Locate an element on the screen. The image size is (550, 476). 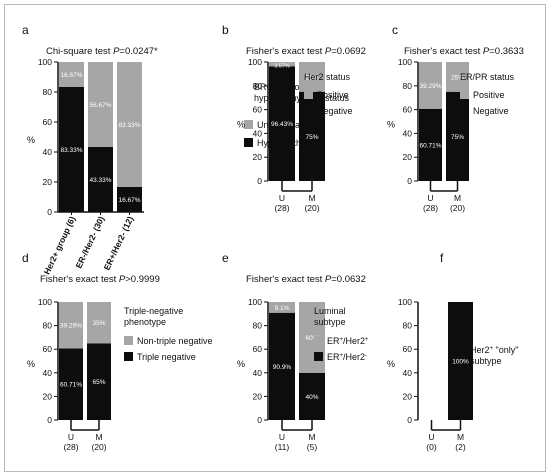
data-label: 56.67% is located at coordinates (100, 105).